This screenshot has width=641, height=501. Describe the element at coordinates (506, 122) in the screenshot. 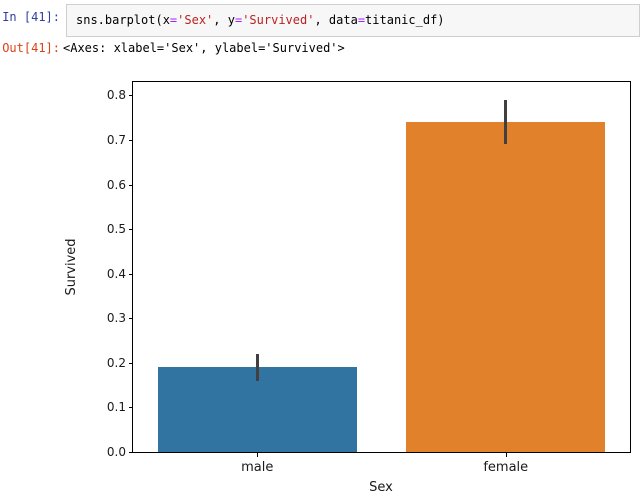

I see `error-bar-female` at that location.